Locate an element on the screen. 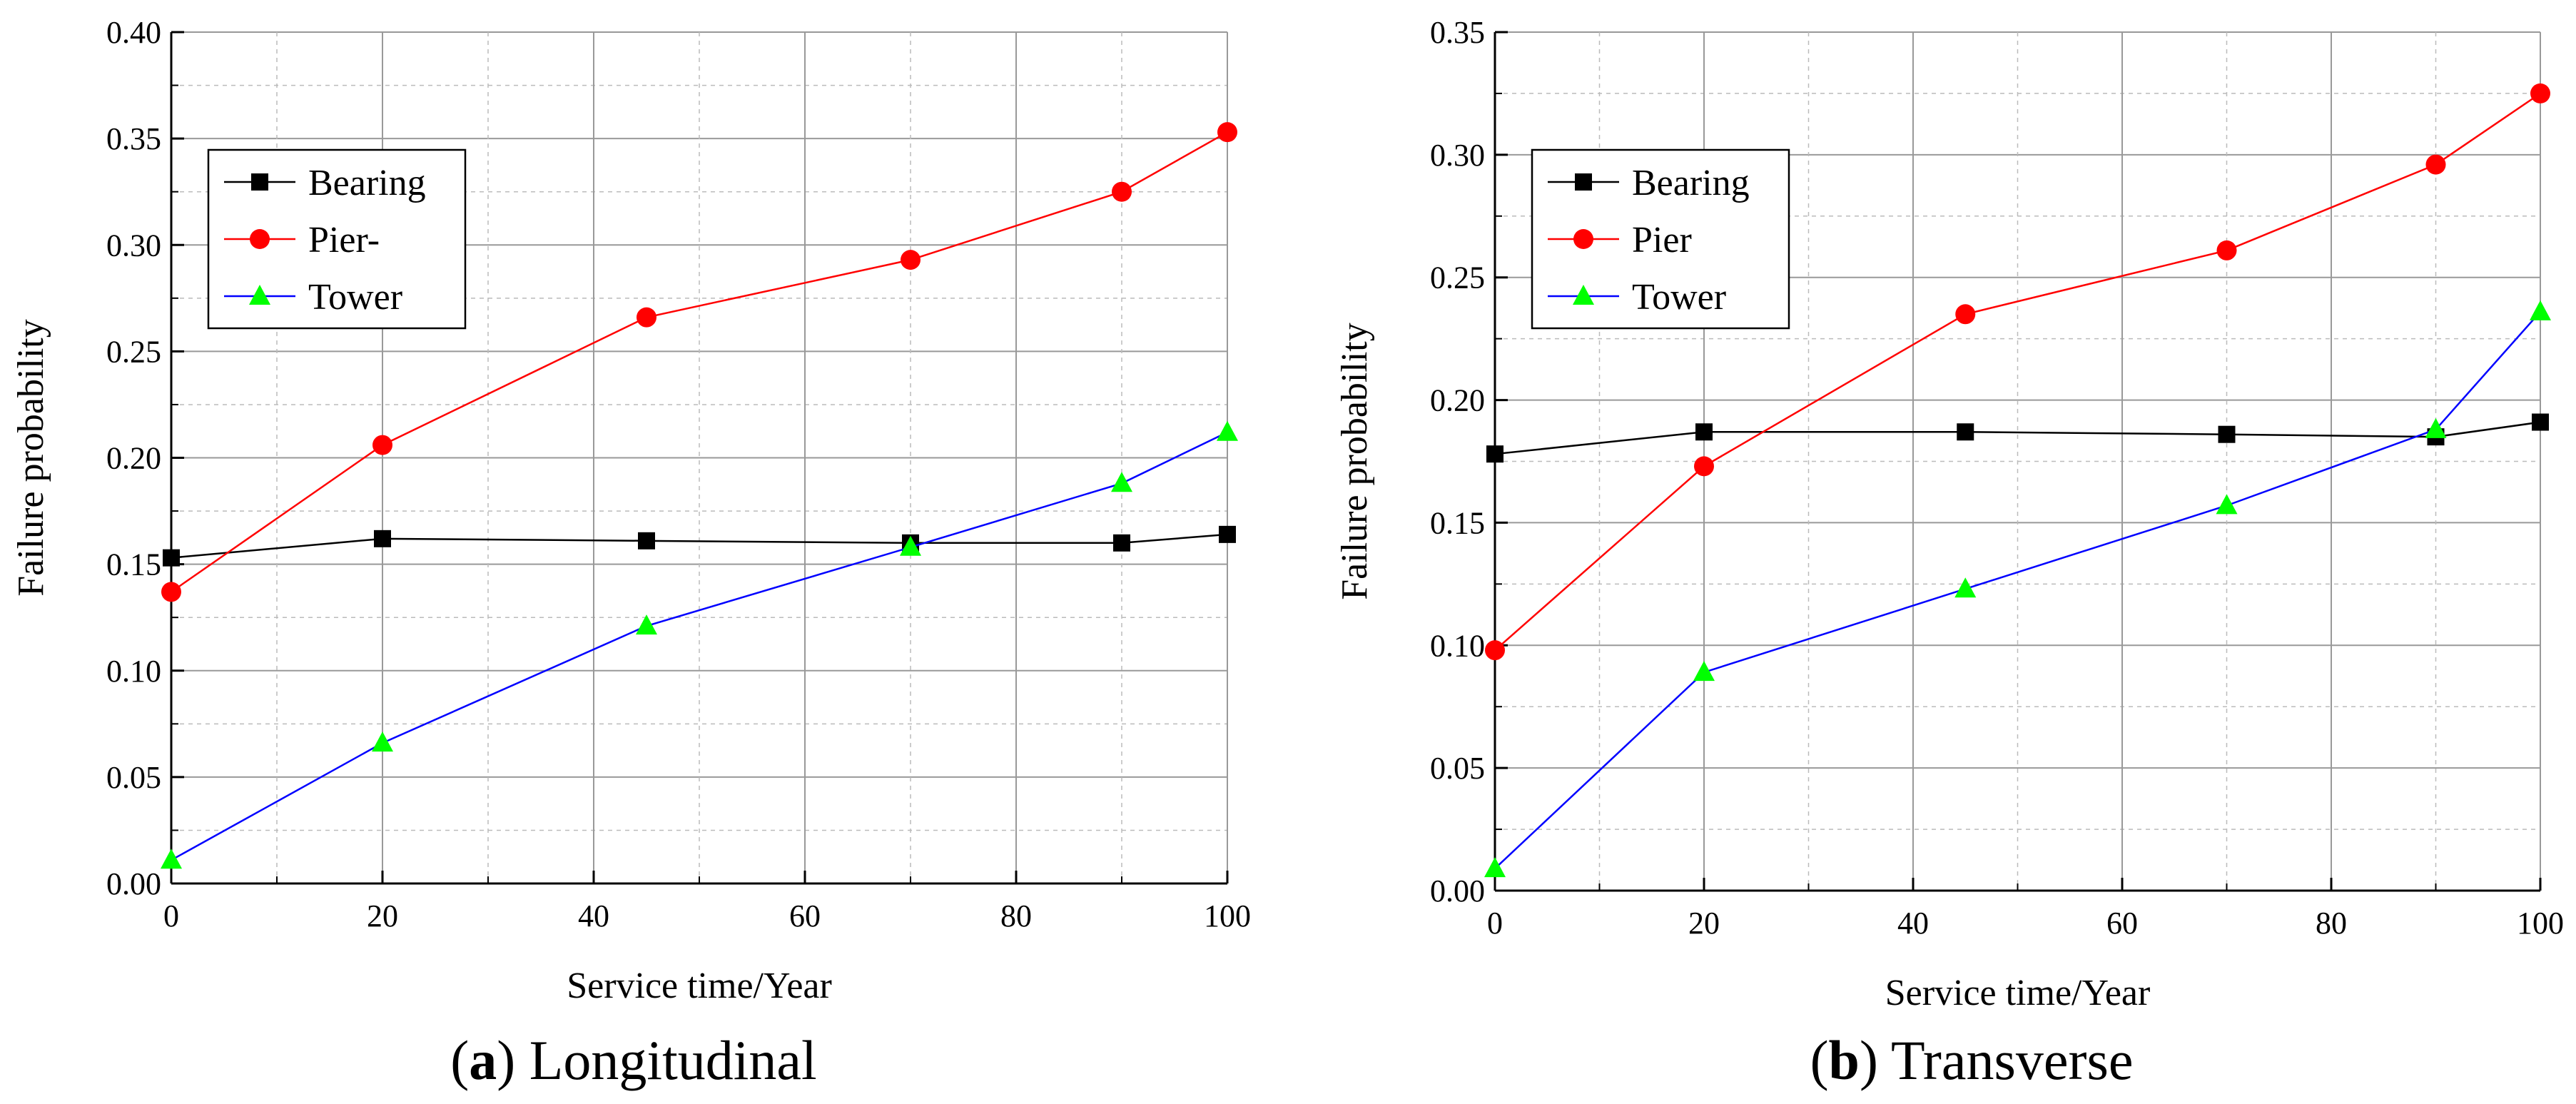 Image resolution: width=2576 pixels, height=1104 pixels. caption-letter: a is located at coordinates (483, 1060).